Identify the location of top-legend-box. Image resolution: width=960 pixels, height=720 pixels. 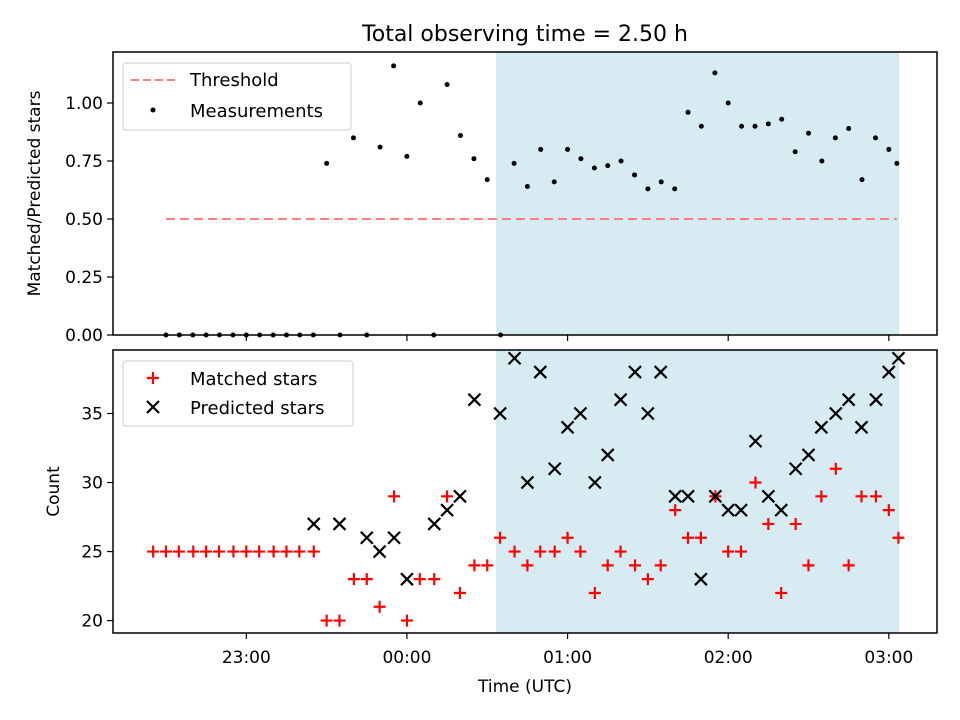
(237, 96).